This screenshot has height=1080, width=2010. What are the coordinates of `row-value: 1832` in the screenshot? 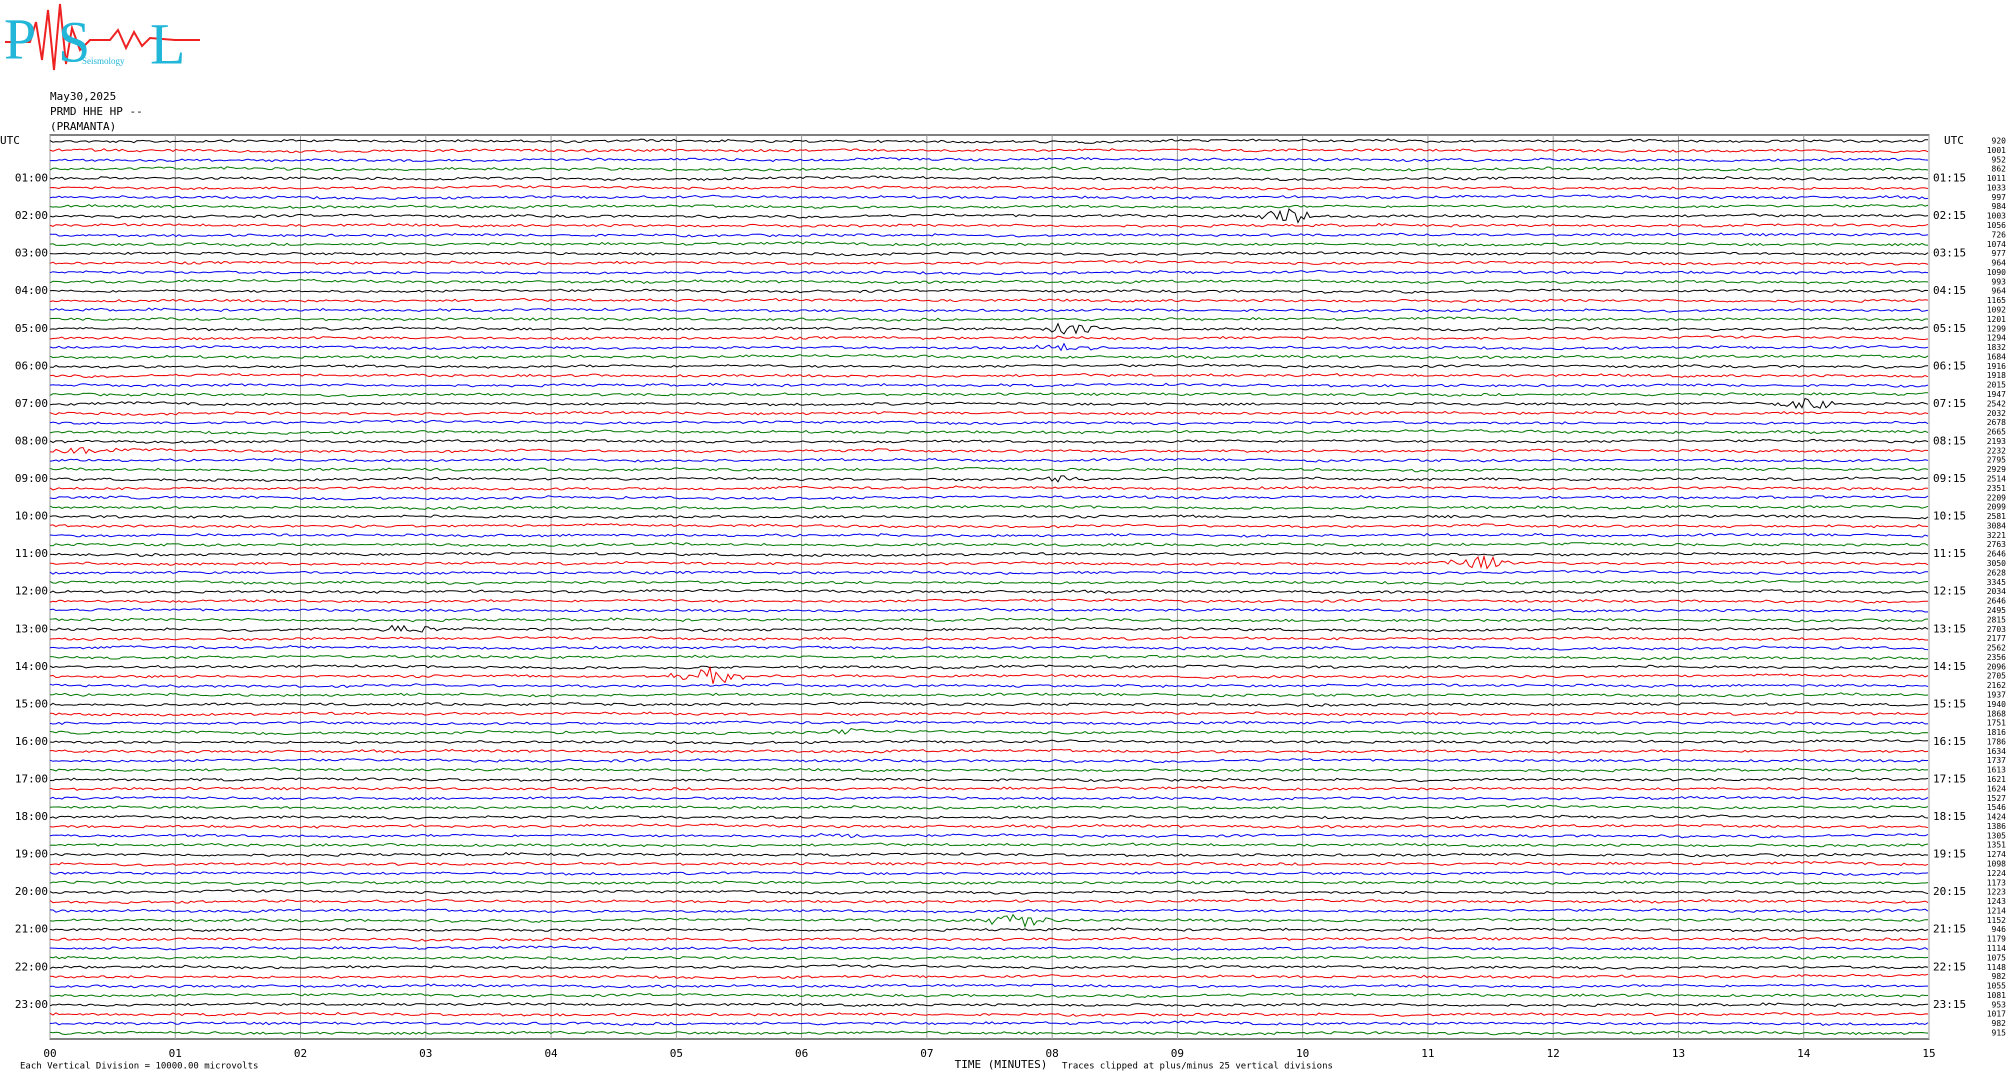 It's located at (1996, 347).